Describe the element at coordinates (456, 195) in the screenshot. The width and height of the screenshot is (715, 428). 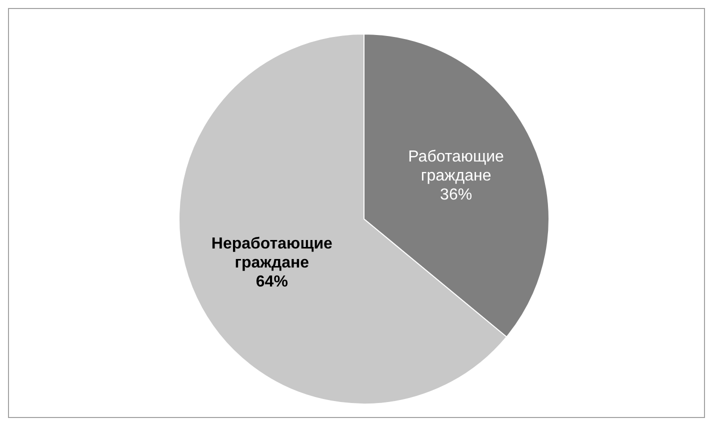
I see `data-label: 36%` at that location.